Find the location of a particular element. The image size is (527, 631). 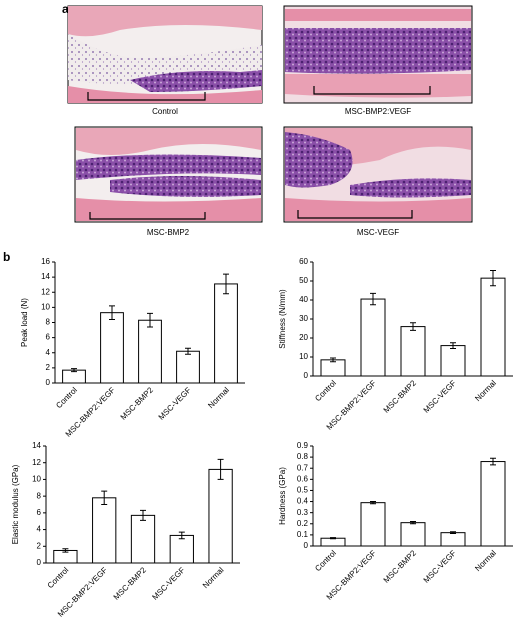

y-axis-label: Peak load (N) is located at coordinates (24, 322).